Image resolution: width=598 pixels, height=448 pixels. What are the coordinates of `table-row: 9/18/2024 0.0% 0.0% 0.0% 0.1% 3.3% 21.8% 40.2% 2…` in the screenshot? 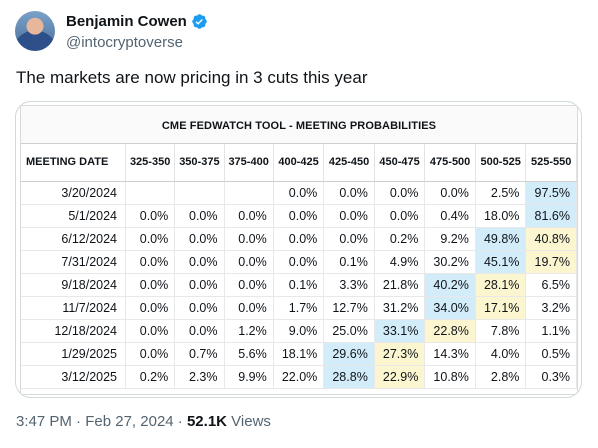 It's located at (299, 285).